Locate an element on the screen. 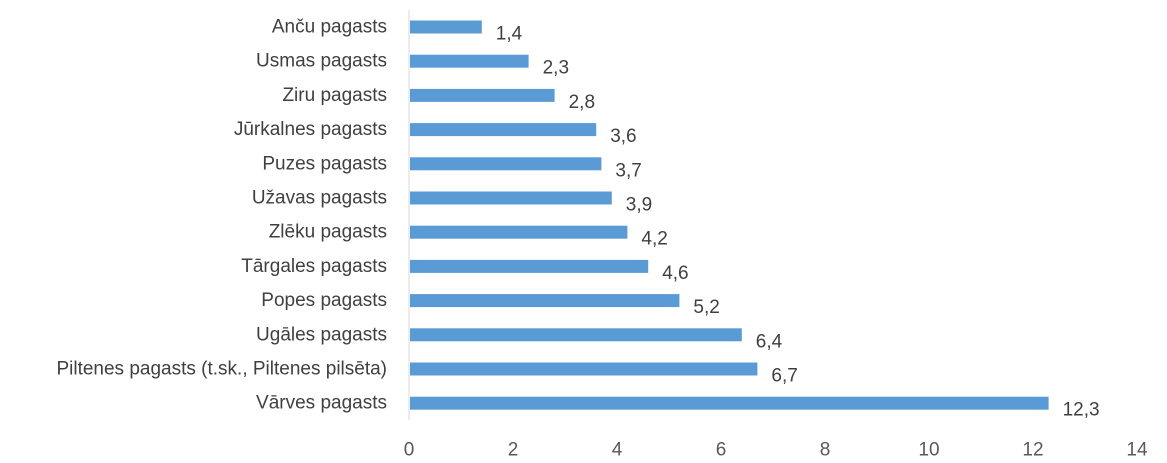 The height and width of the screenshot is (463, 1167). category-label: Vārves pagasts is located at coordinates (321, 403).